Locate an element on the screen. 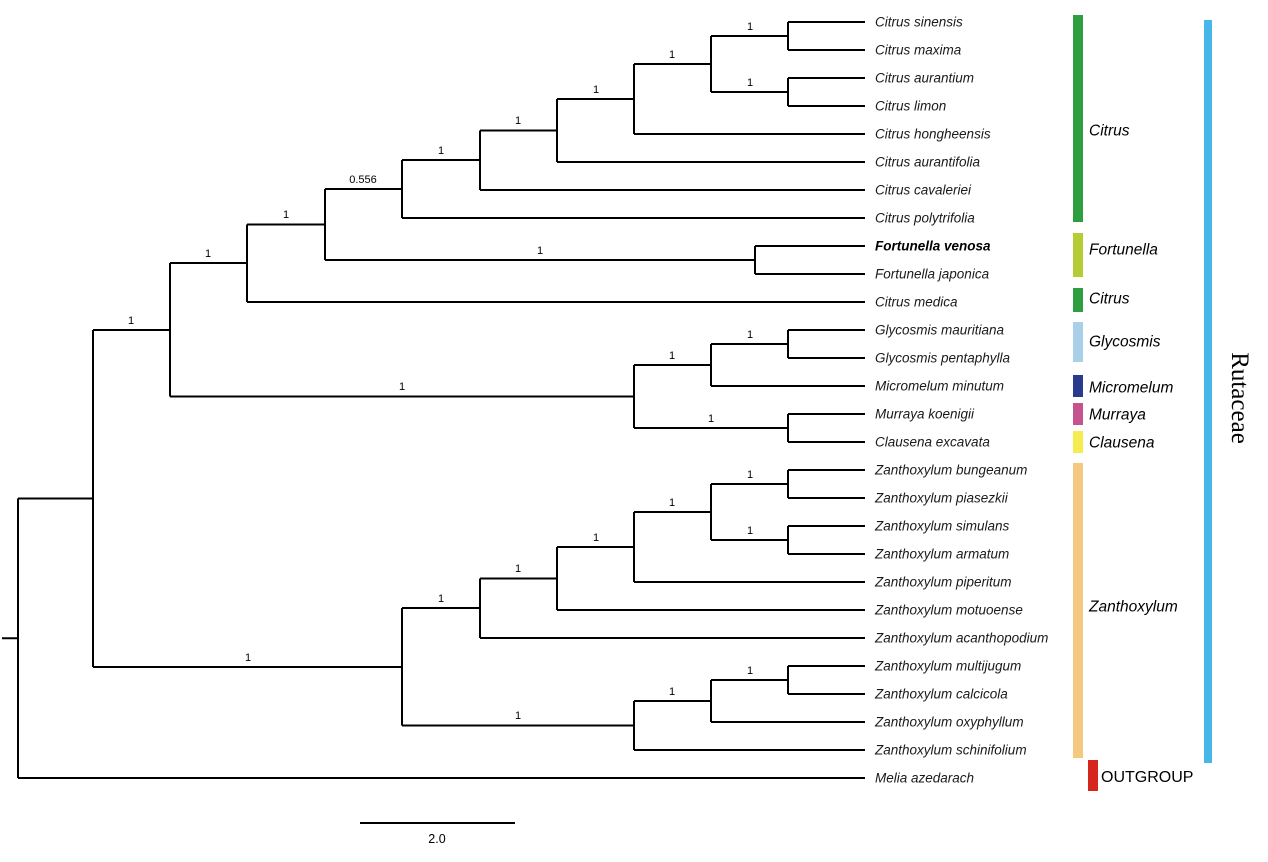 The width and height of the screenshot is (1268, 862). genus-label: Murraya is located at coordinates (1117, 415).